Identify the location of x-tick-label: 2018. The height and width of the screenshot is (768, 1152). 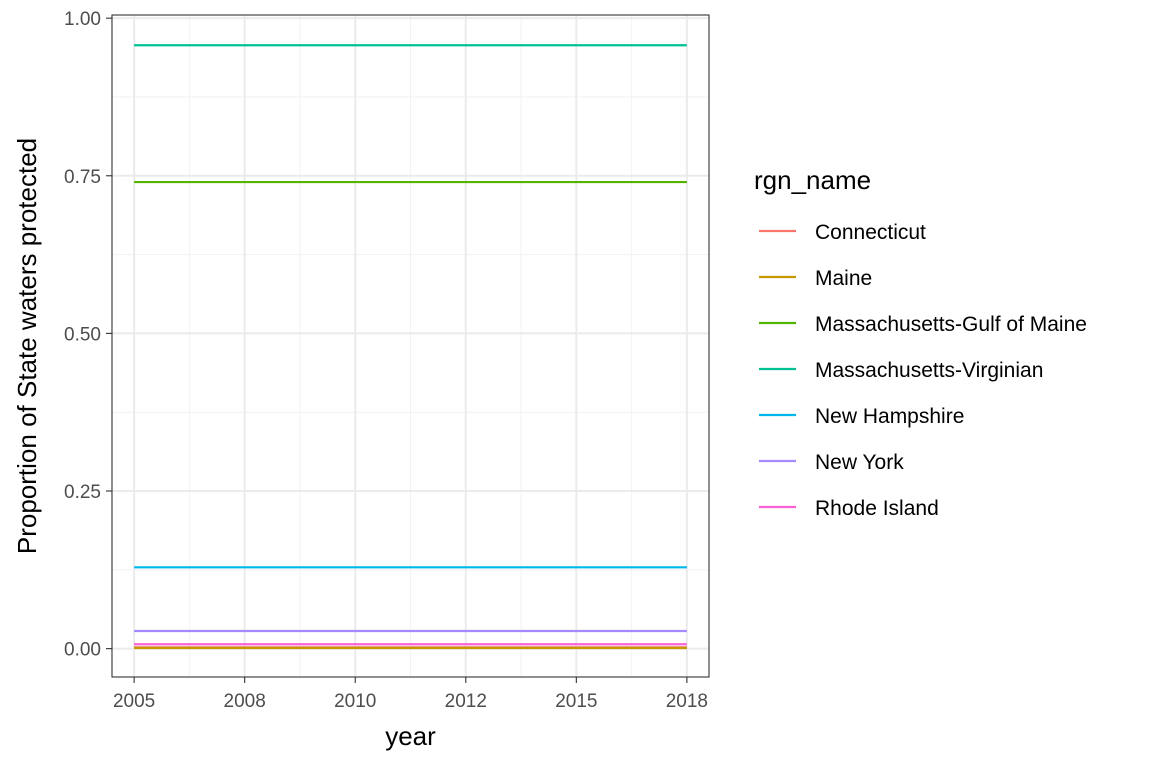
(687, 701).